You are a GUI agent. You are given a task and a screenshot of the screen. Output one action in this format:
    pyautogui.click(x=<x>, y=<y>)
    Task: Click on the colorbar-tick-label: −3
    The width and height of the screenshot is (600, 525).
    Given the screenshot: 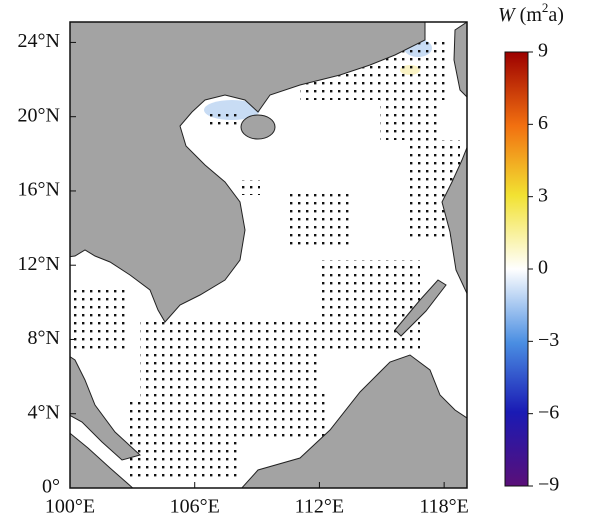 What is the action you would take?
    pyautogui.click(x=548, y=340)
    